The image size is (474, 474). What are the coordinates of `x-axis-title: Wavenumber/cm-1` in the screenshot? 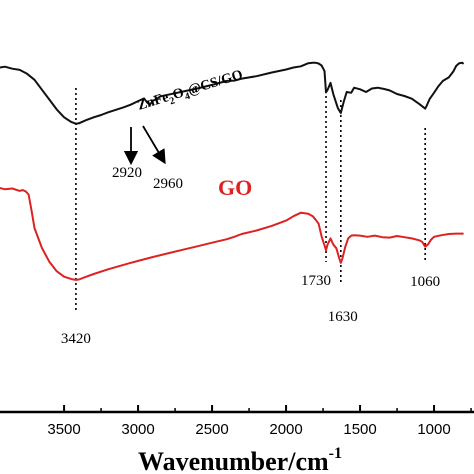 It's located at (240, 459).